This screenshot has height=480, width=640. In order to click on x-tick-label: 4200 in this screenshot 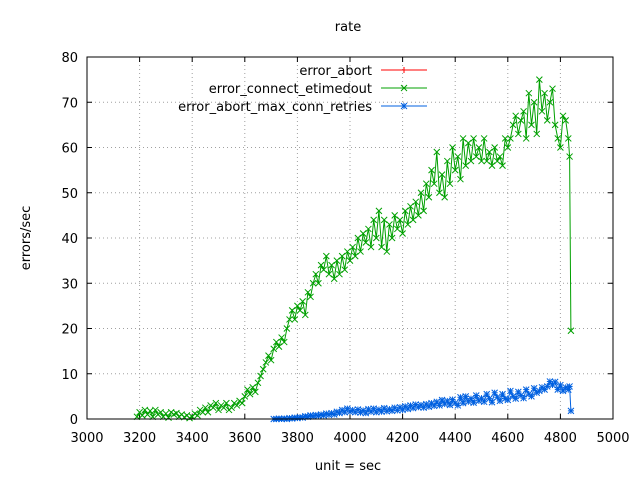, I will do `click(402, 438)`.